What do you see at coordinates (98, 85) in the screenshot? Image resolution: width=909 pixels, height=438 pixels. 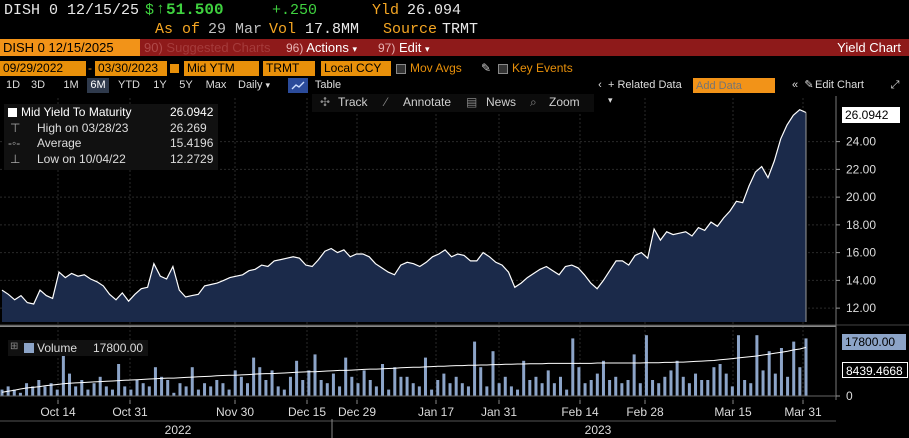 I see `tab-6m: 6M` at bounding box center [98, 85].